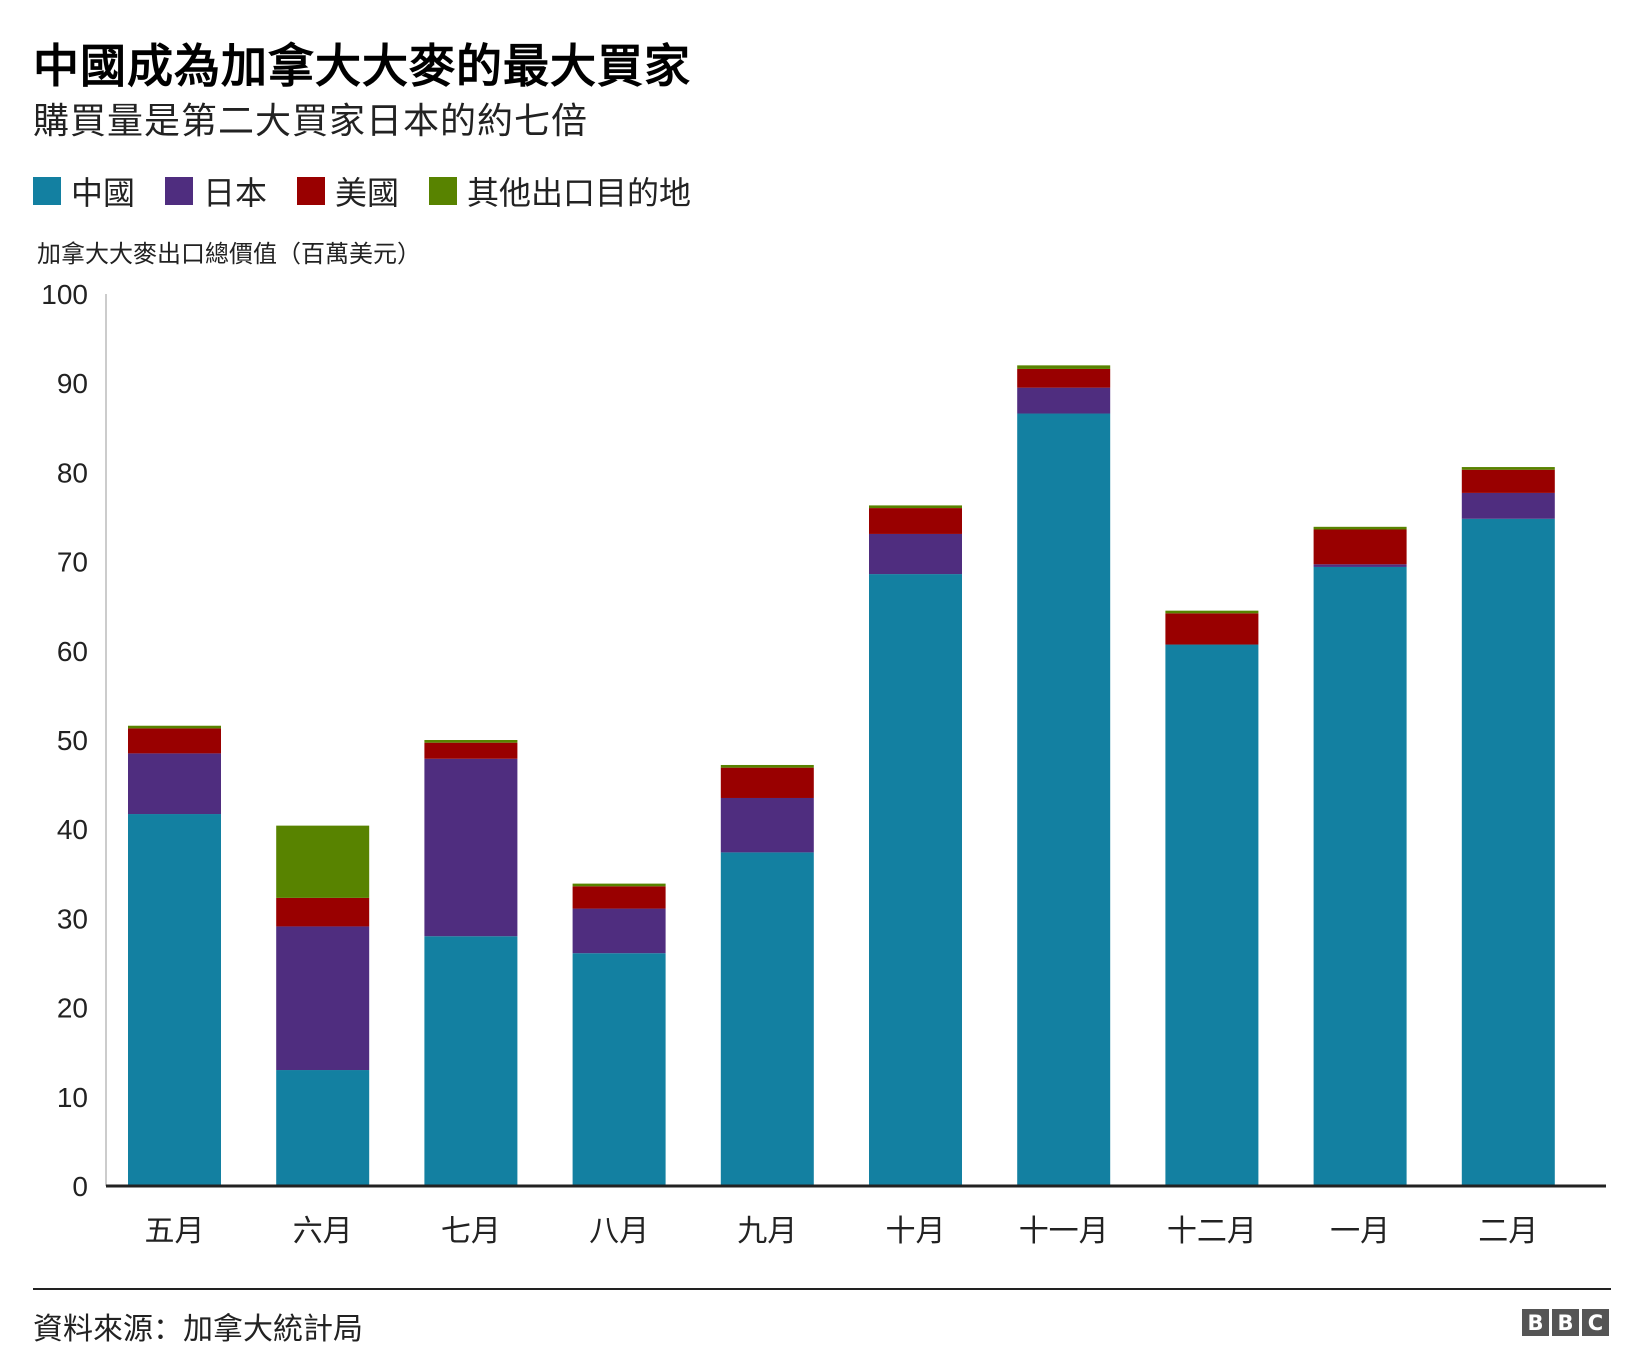 This screenshot has height=1368, width=1632. What do you see at coordinates (1360, 1231) in the screenshot?
I see `x-tick-label: 一月` at bounding box center [1360, 1231].